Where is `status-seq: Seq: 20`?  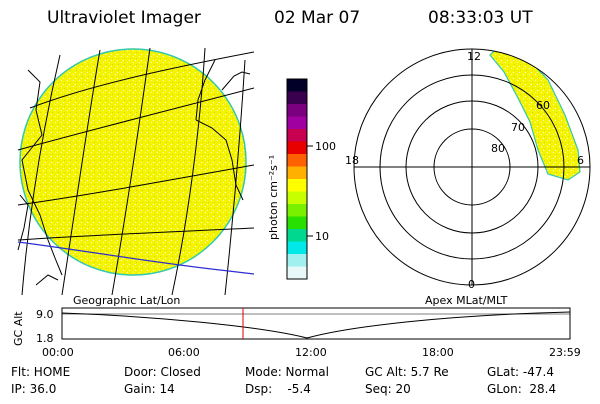 status-seq: Seq: 20 is located at coordinates (388, 389).